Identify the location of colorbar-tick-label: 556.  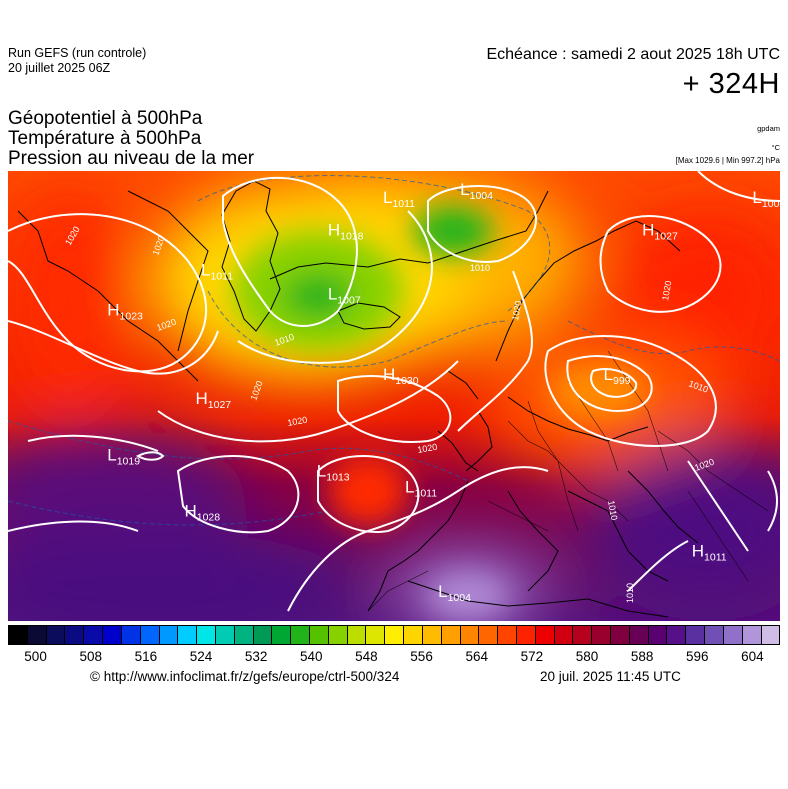
(421, 656).